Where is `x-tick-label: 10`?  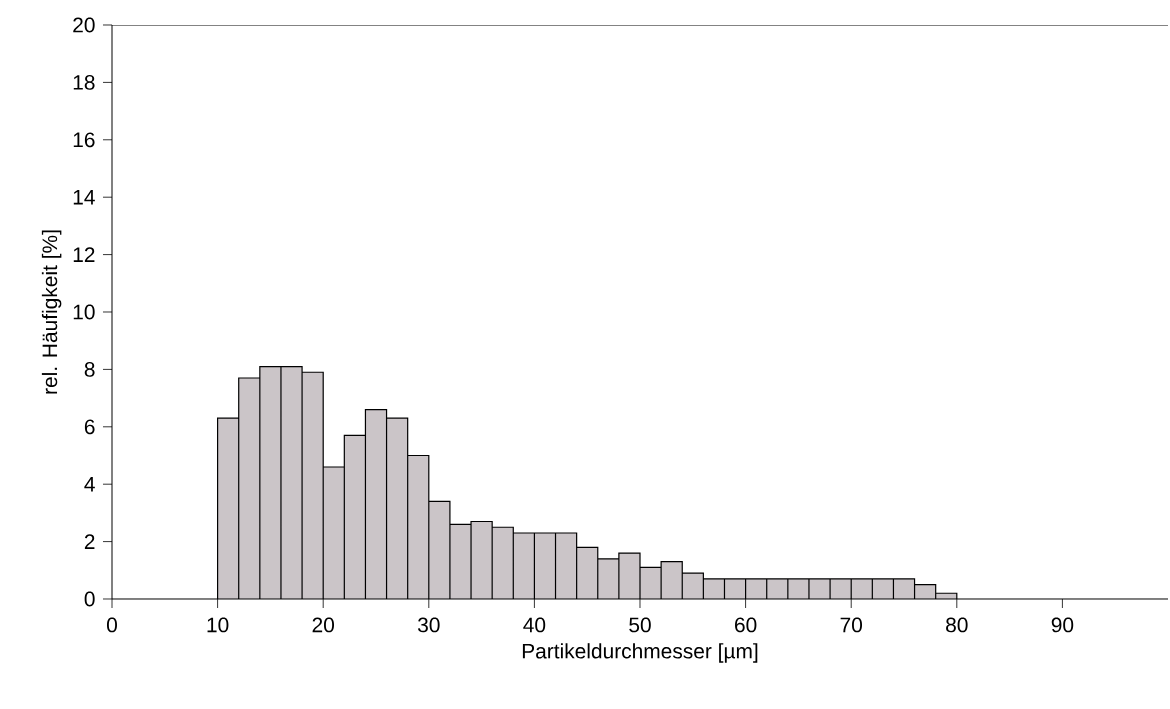
x-tick-label: 10 is located at coordinates (218, 625).